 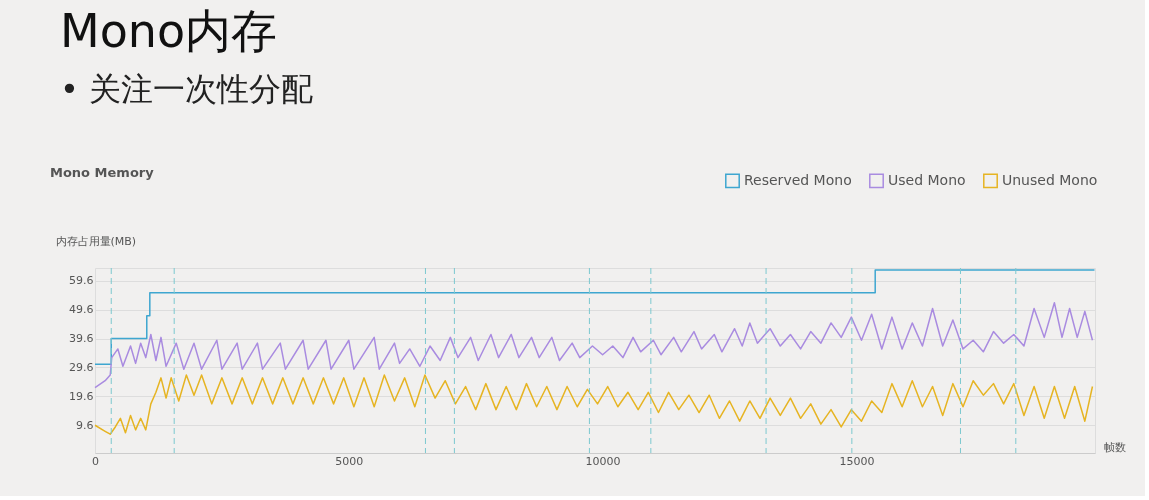 I want to click on legend-label: Used Mono, so click(x=927, y=179).